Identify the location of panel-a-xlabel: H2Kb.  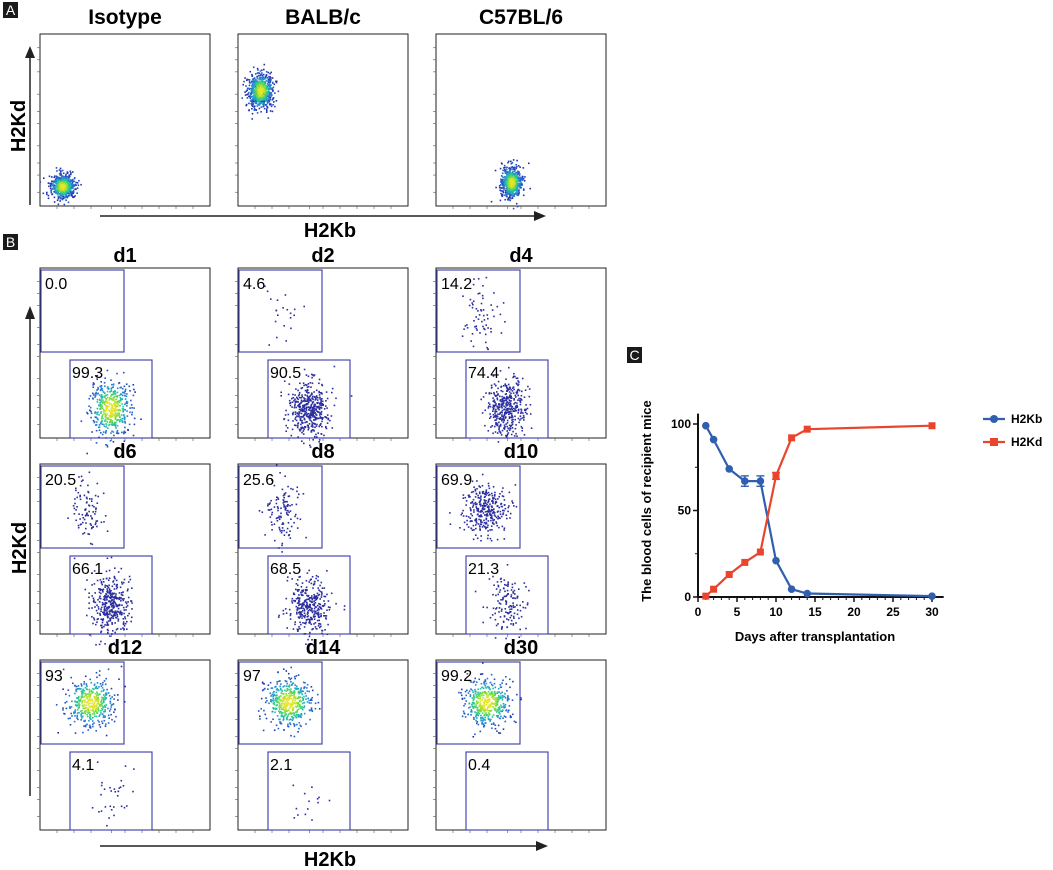
(330, 231).